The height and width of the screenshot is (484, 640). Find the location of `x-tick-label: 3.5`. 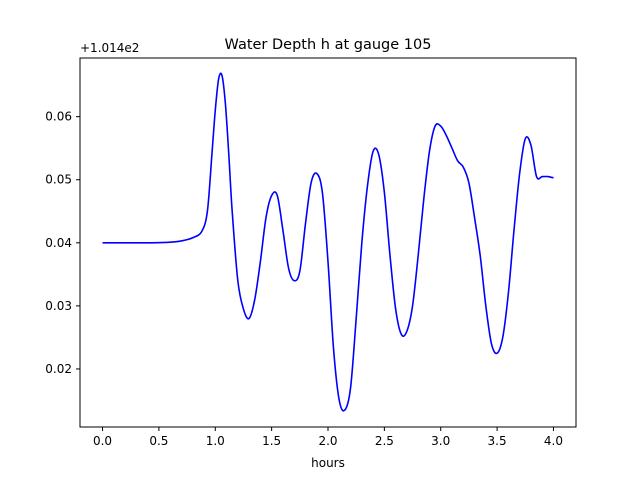

x-tick-label: 3.5 is located at coordinates (497, 441).